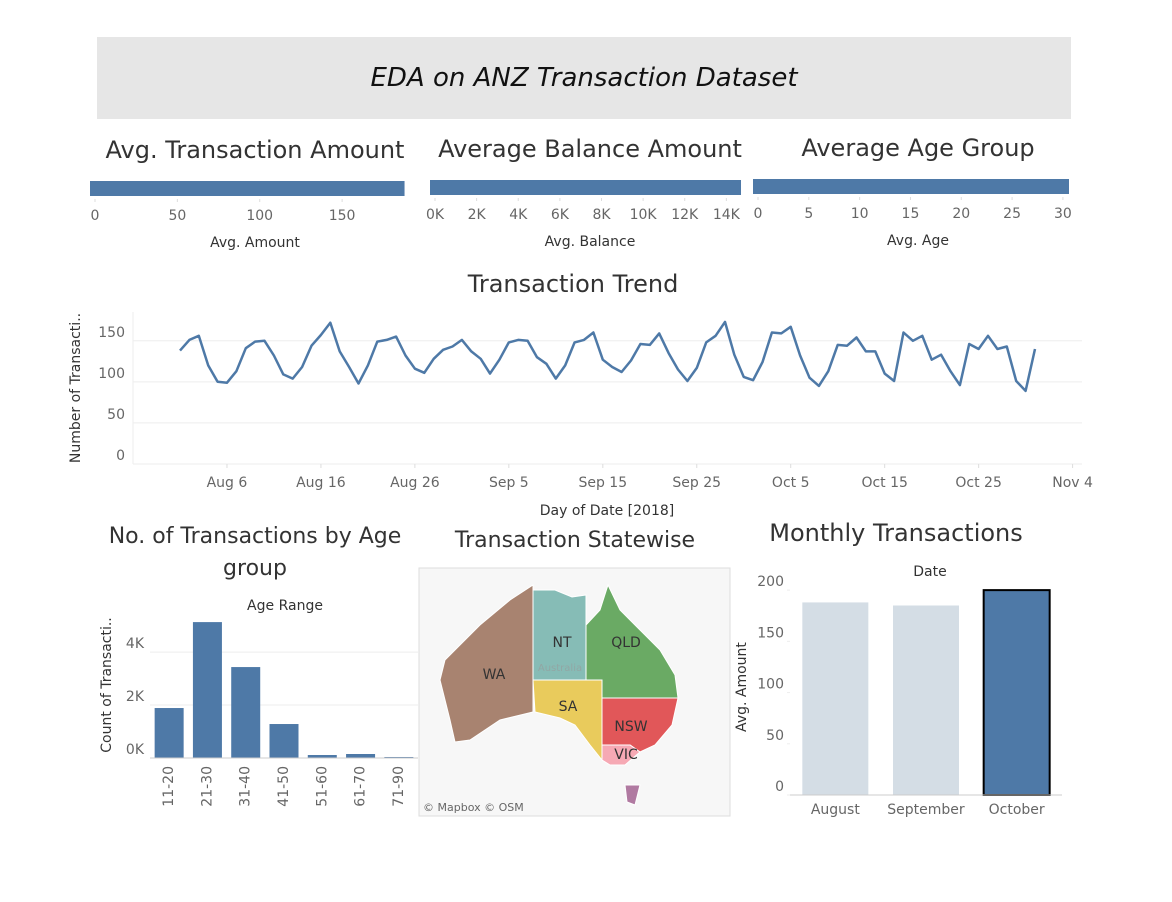 This screenshot has width=1172, height=902. What do you see at coordinates (568, 707) in the screenshot?
I see `state-label: SA` at bounding box center [568, 707].